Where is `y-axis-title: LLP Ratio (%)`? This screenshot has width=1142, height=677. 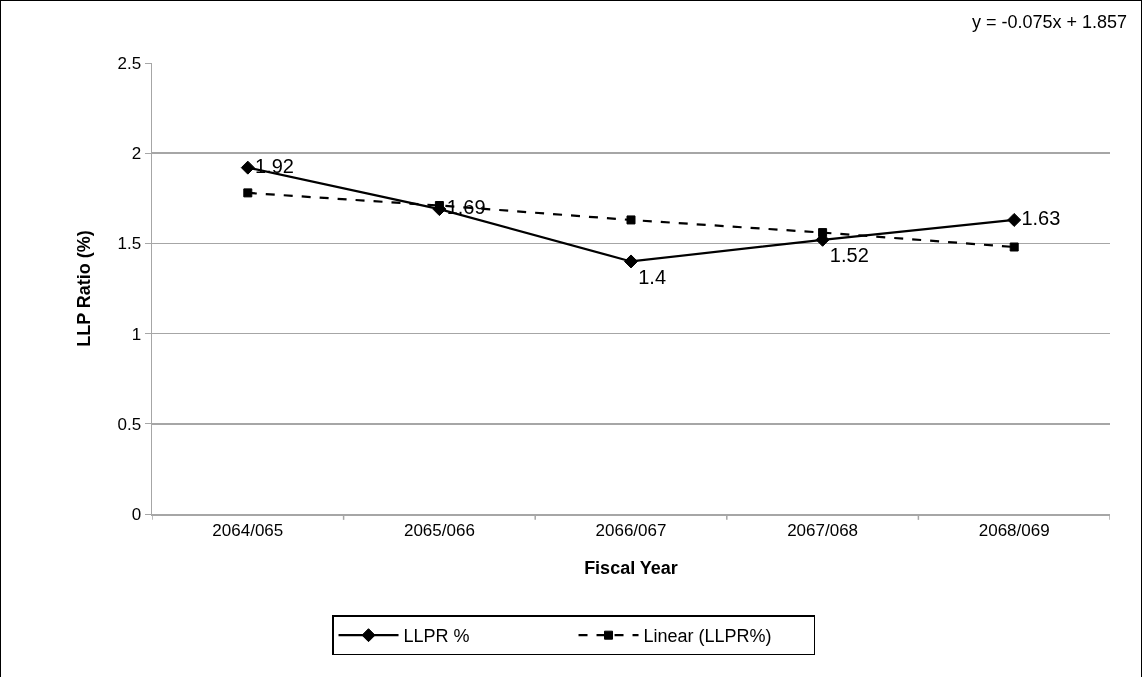
y-axis-title: LLP Ratio (%) is located at coordinates (83, 288).